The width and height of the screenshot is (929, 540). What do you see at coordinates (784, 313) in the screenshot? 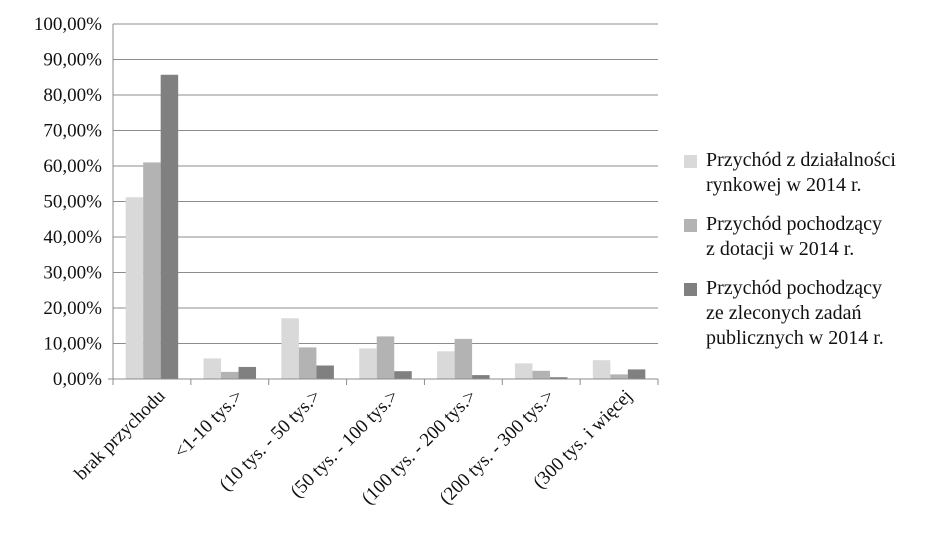
I see `legend-label-line: ze zleconych zadań` at bounding box center [784, 313].